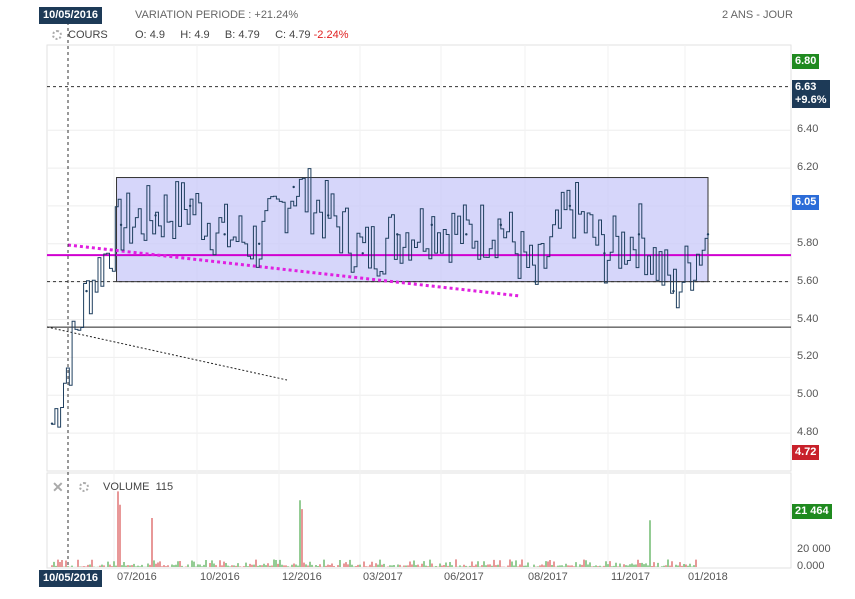  What do you see at coordinates (814, 549) in the screenshot?
I see `volume-tick-20000: 20 000` at bounding box center [814, 549].